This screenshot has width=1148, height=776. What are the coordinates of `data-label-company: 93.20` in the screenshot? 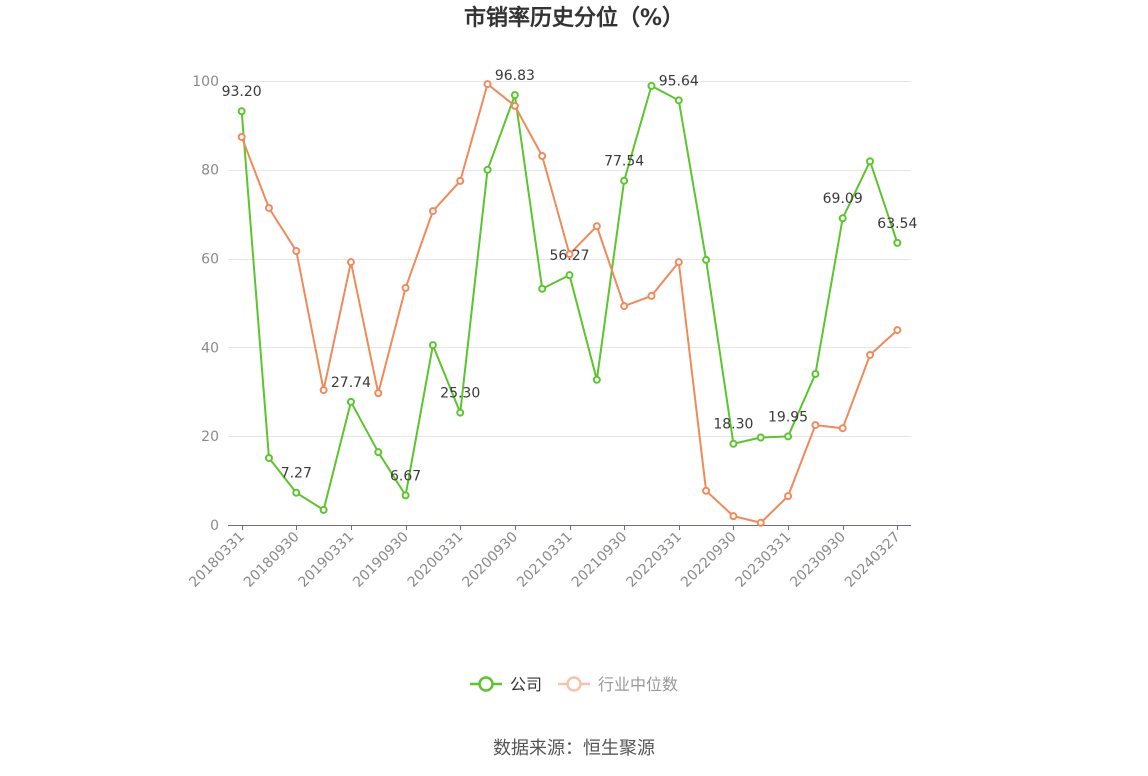 It's located at (242, 92).